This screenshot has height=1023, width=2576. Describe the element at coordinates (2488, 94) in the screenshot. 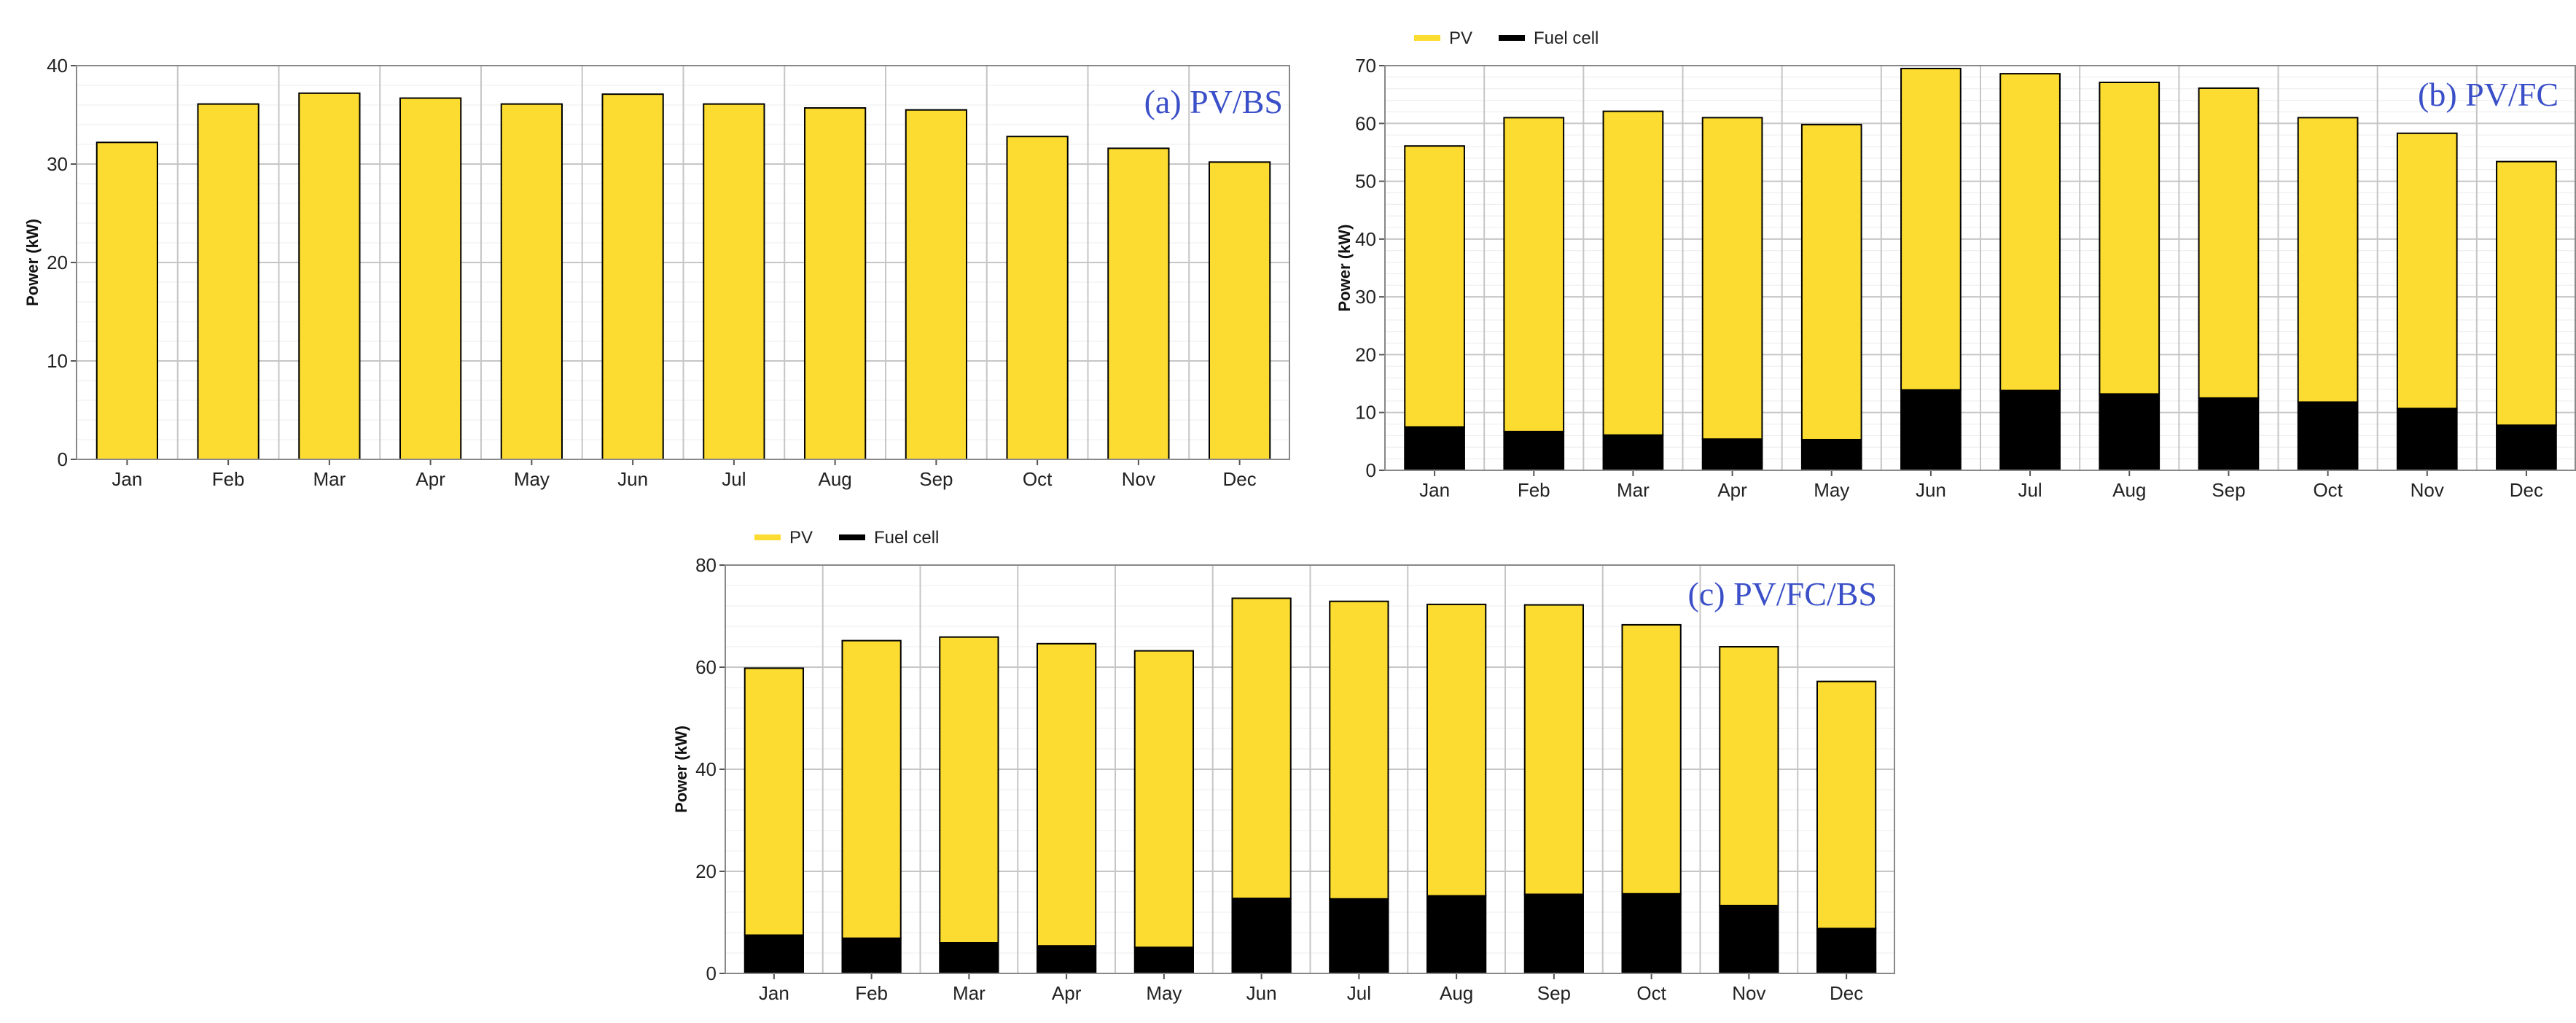

I see `panel-title: (b) PV/FC` at that location.